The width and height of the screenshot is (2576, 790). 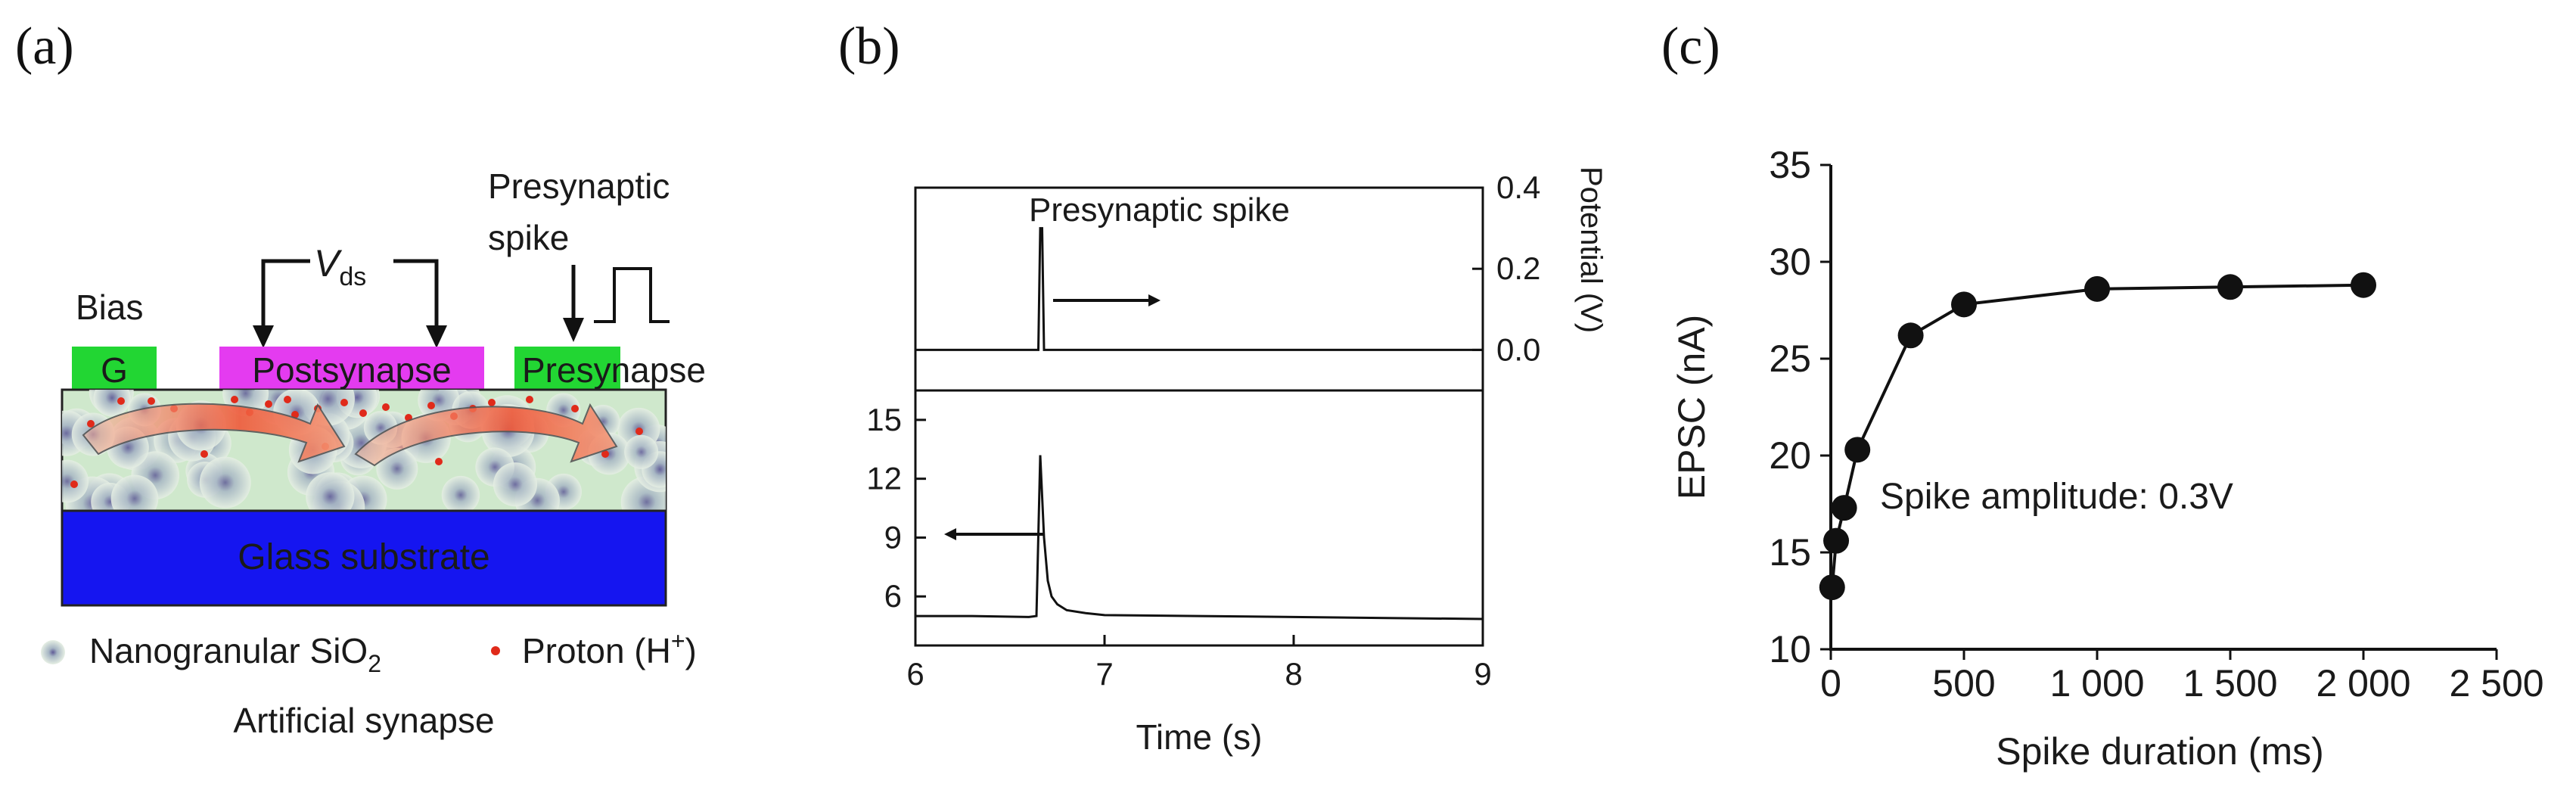 I want to click on chart-b-bottom-ytick-label: 15, so click(x=884, y=419).